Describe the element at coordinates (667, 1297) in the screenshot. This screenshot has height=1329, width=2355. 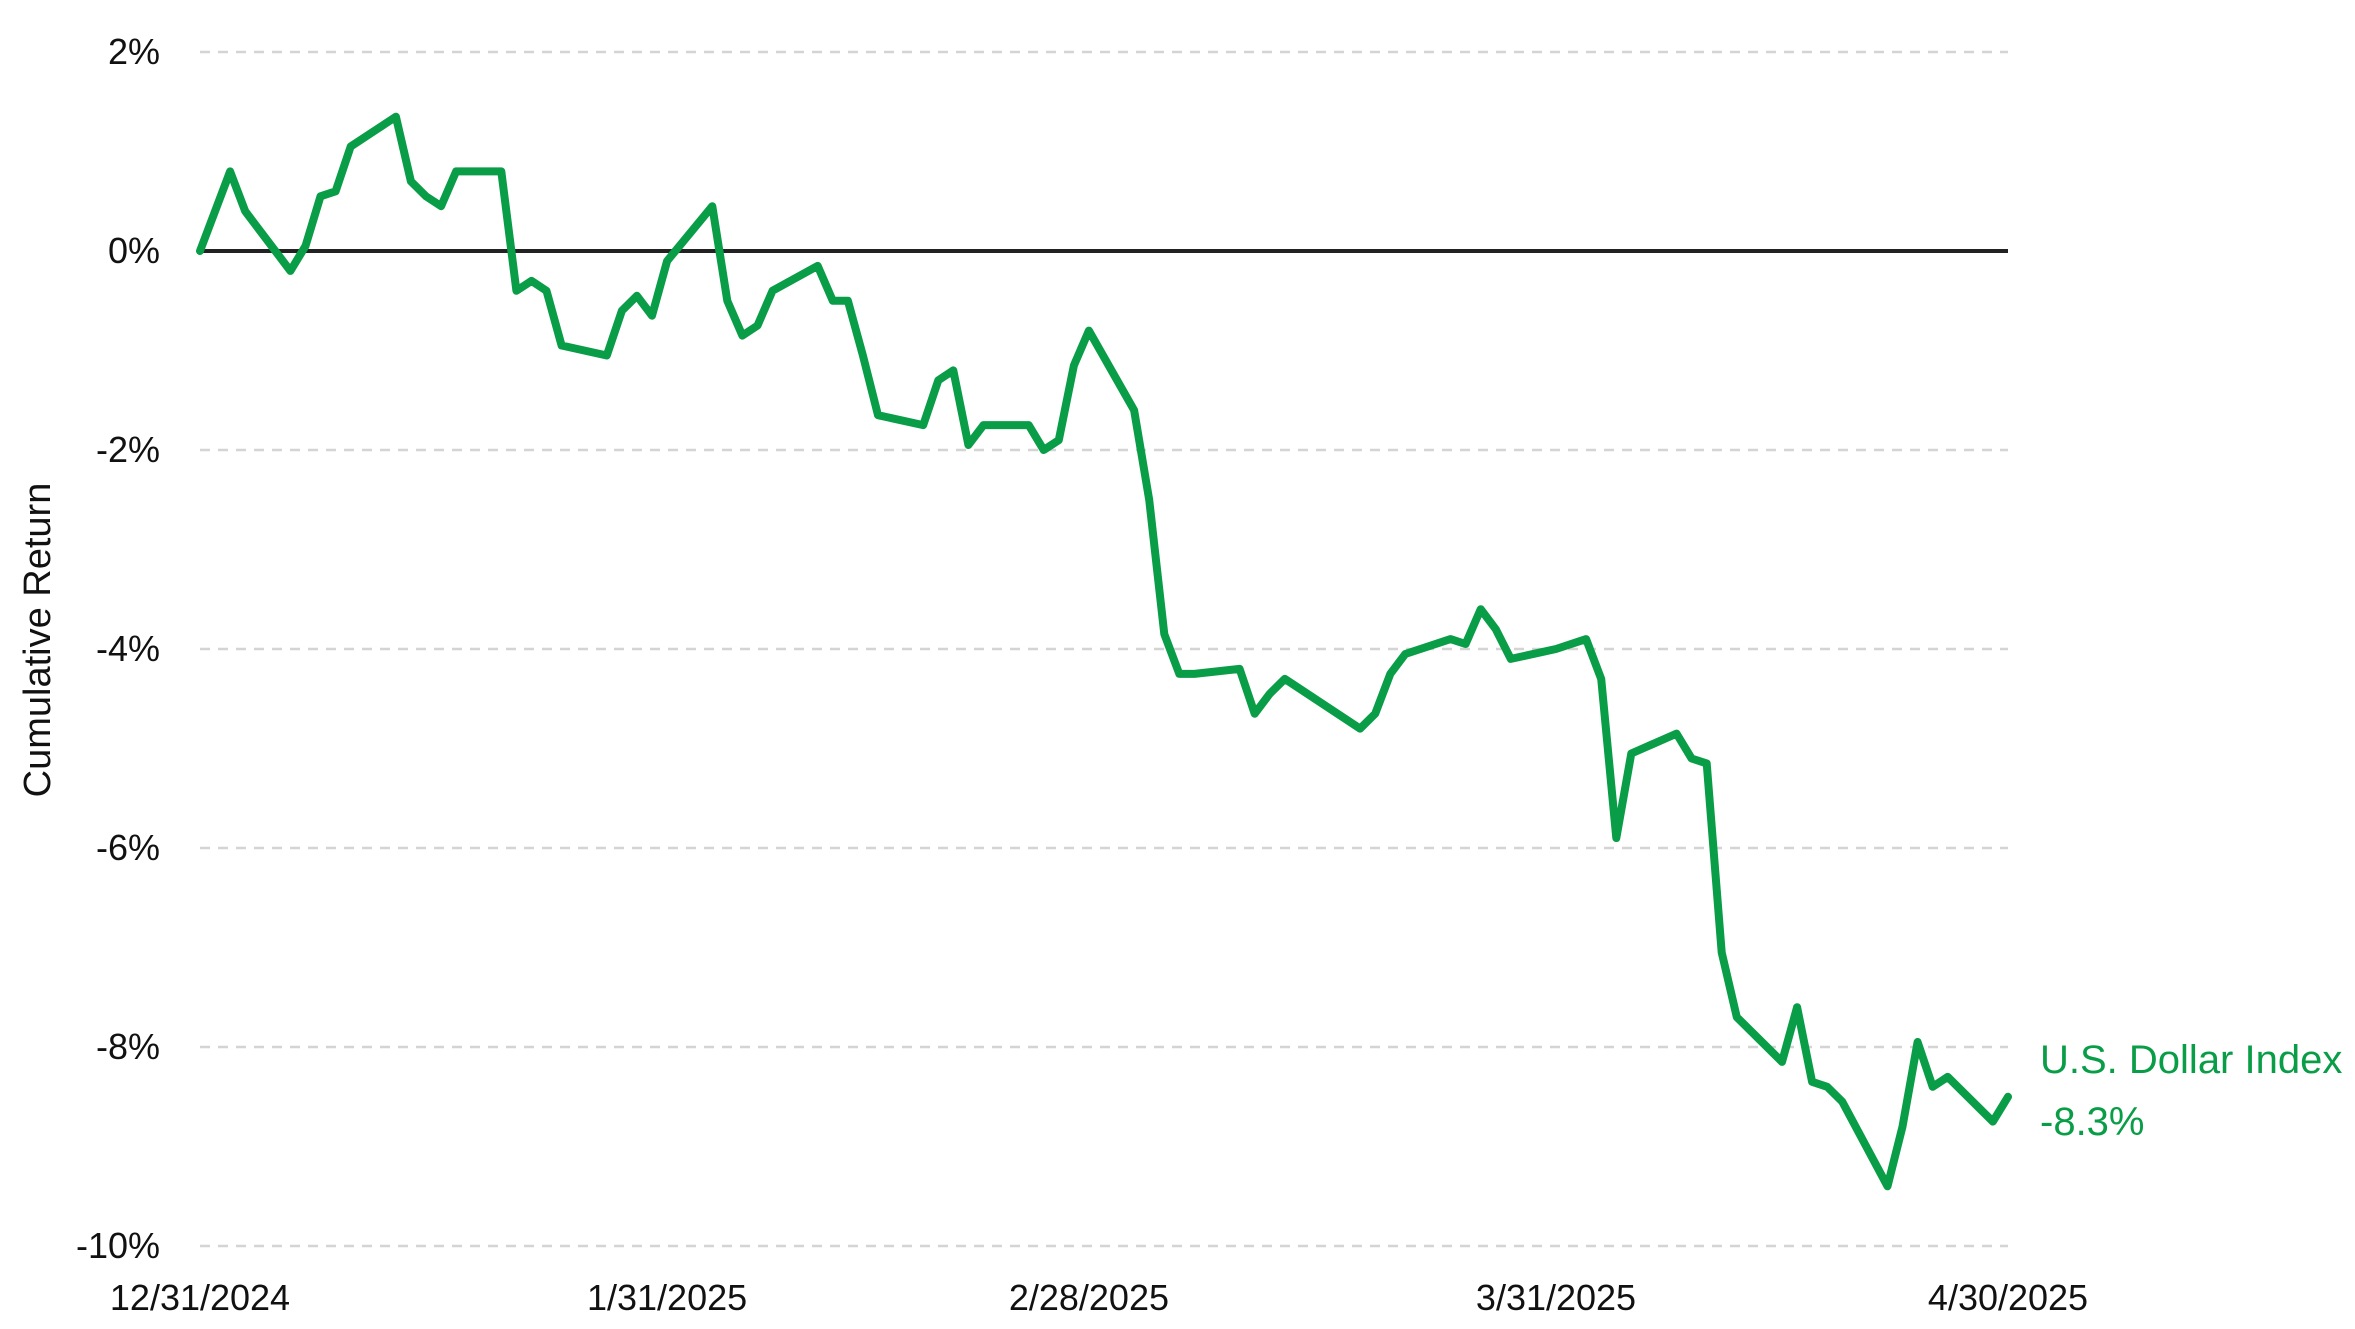
I see `x-tick-label: 1/31/2025` at that location.